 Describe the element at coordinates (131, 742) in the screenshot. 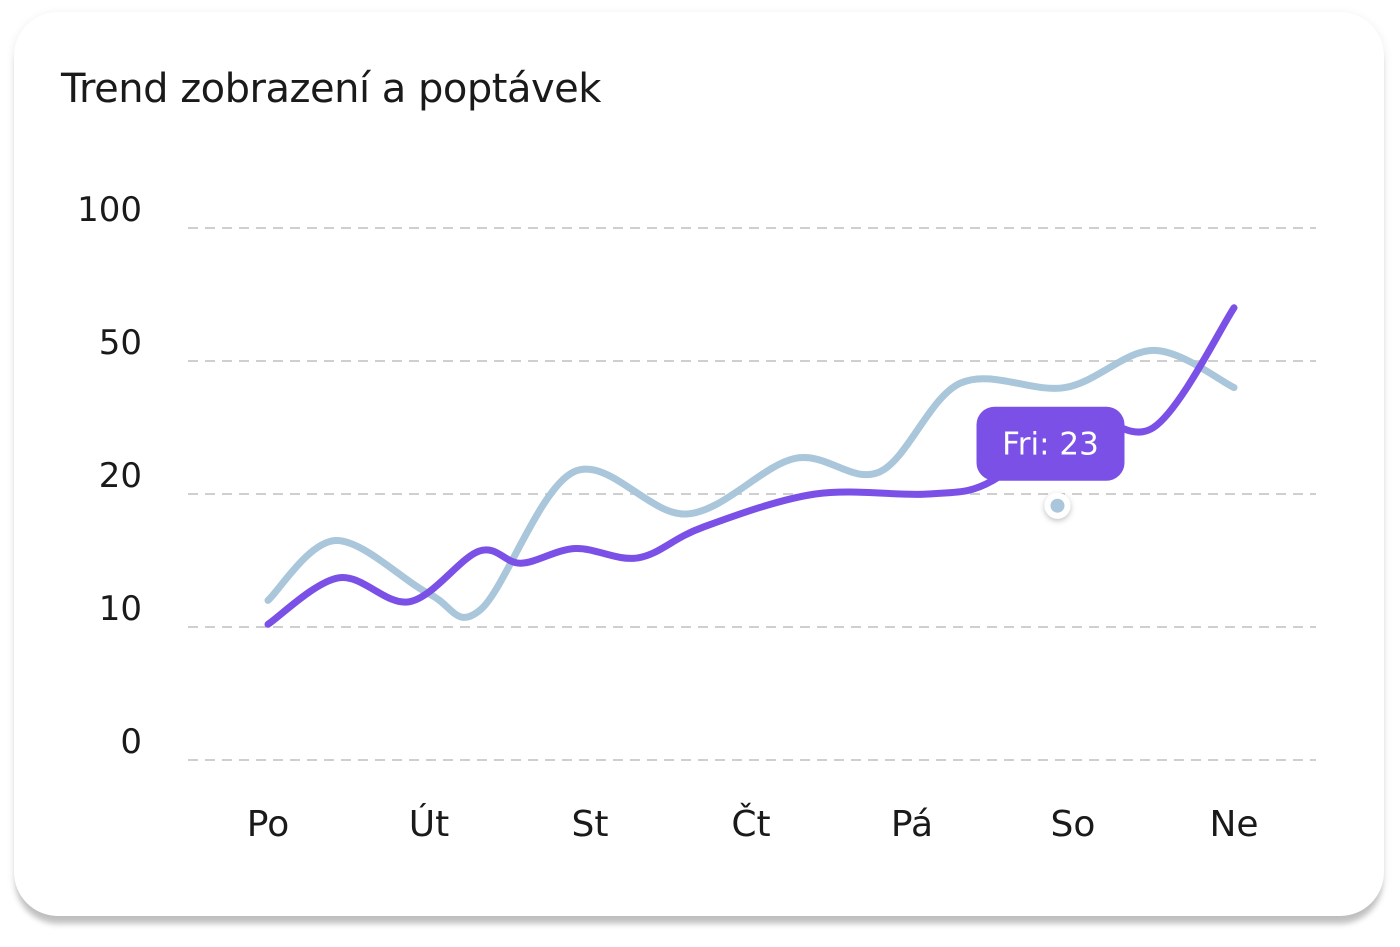

I see `y-tick-label: 0` at that location.